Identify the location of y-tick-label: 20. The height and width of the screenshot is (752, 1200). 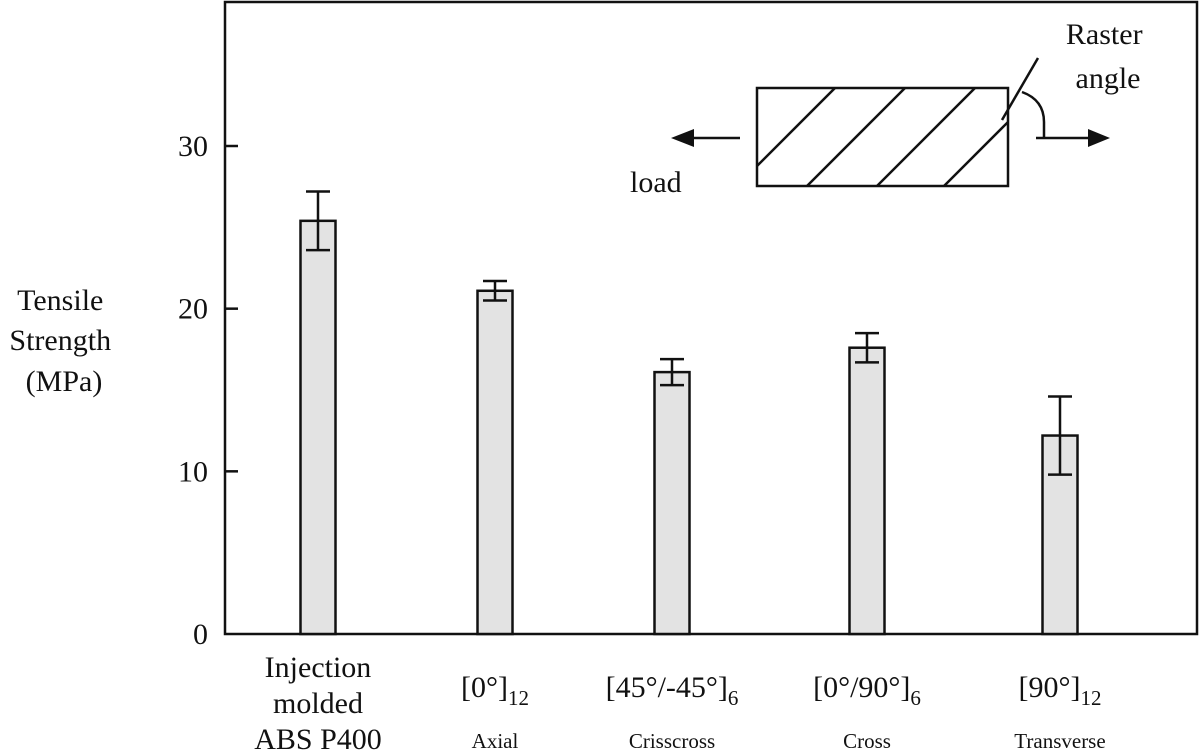
(193, 309).